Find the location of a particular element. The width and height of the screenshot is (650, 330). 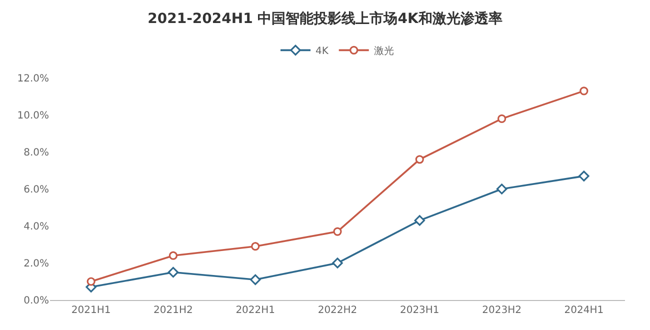

x-tick-label: 2021H2 is located at coordinates (173, 310).